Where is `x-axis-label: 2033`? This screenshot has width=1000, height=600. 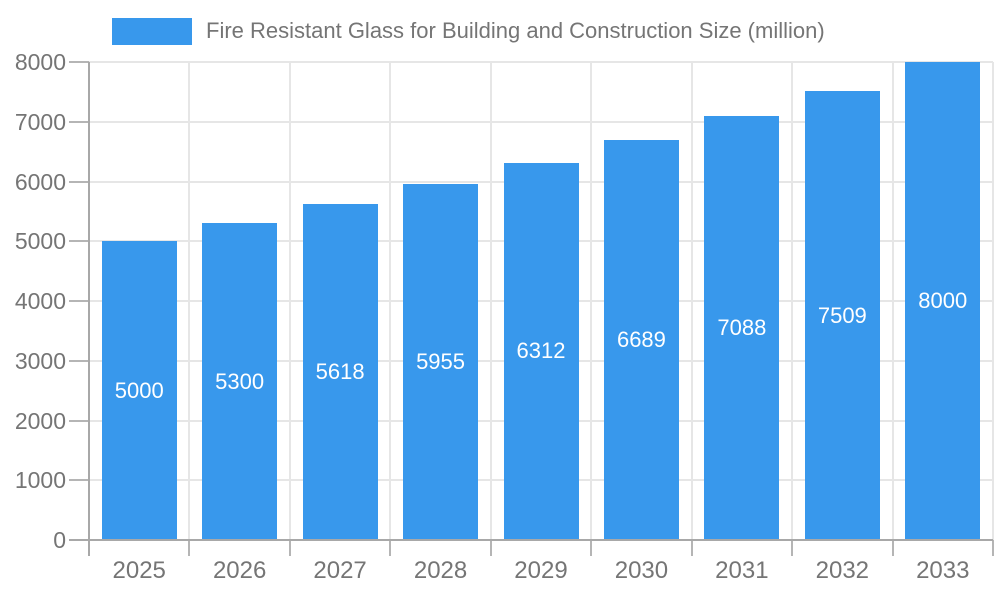
x-axis-label: 2033 is located at coordinates (943, 570).